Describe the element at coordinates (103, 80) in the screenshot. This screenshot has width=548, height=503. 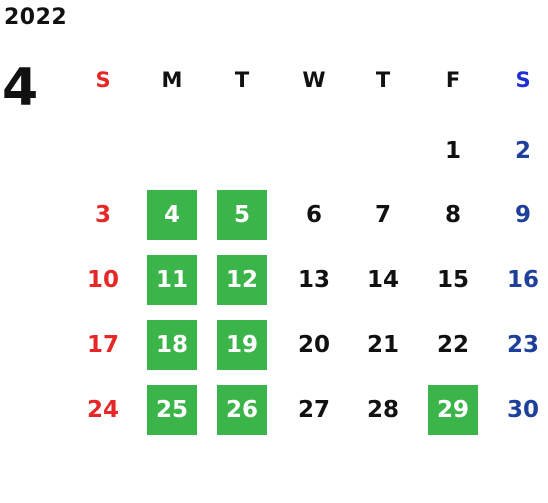
I see `weekday-header-sunday: S` at that location.